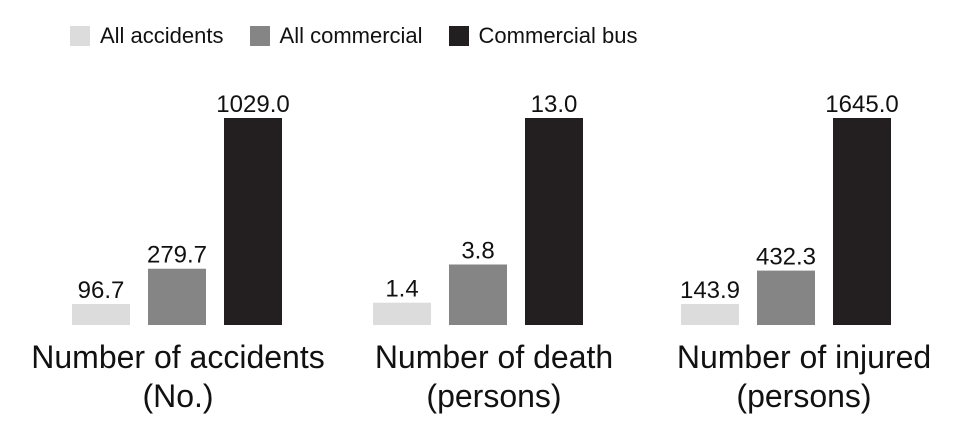  I want to click on legend-item-all-accidents: All accidents, so click(147, 36).